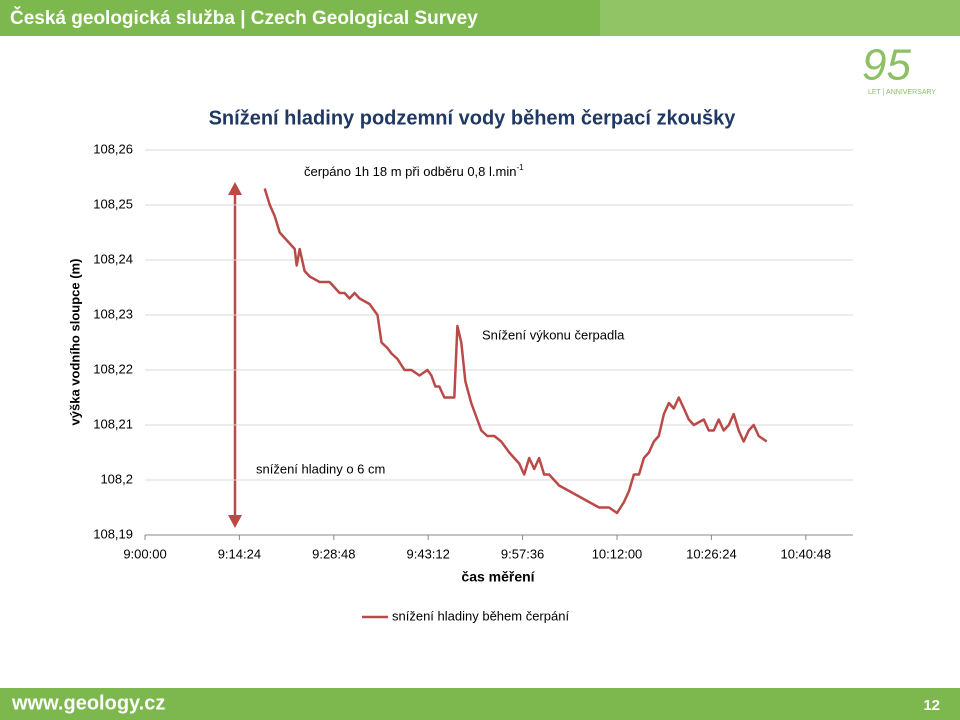 Image resolution: width=960 pixels, height=720 pixels. Describe the element at coordinates (333, 553) in the screenshot. I see `x-tick-label: 9:28:48` at that location.